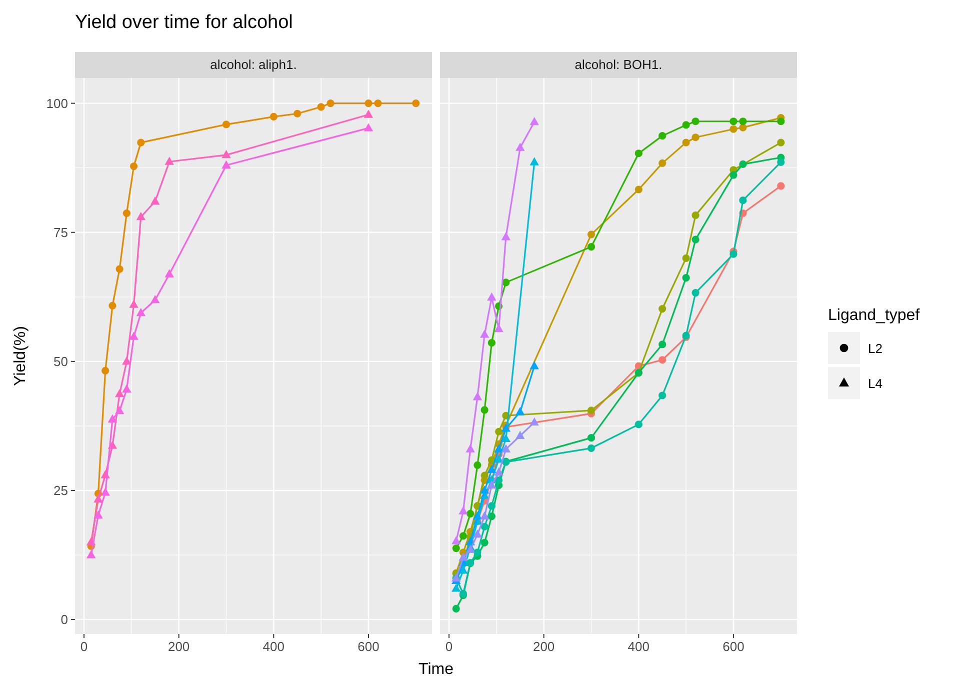 This screenshot has width=955, height=685. What do you see at coordinates (273, 646) in the screenshot?
I see `x-tick-label: 400` at bounding box center [273, 646].